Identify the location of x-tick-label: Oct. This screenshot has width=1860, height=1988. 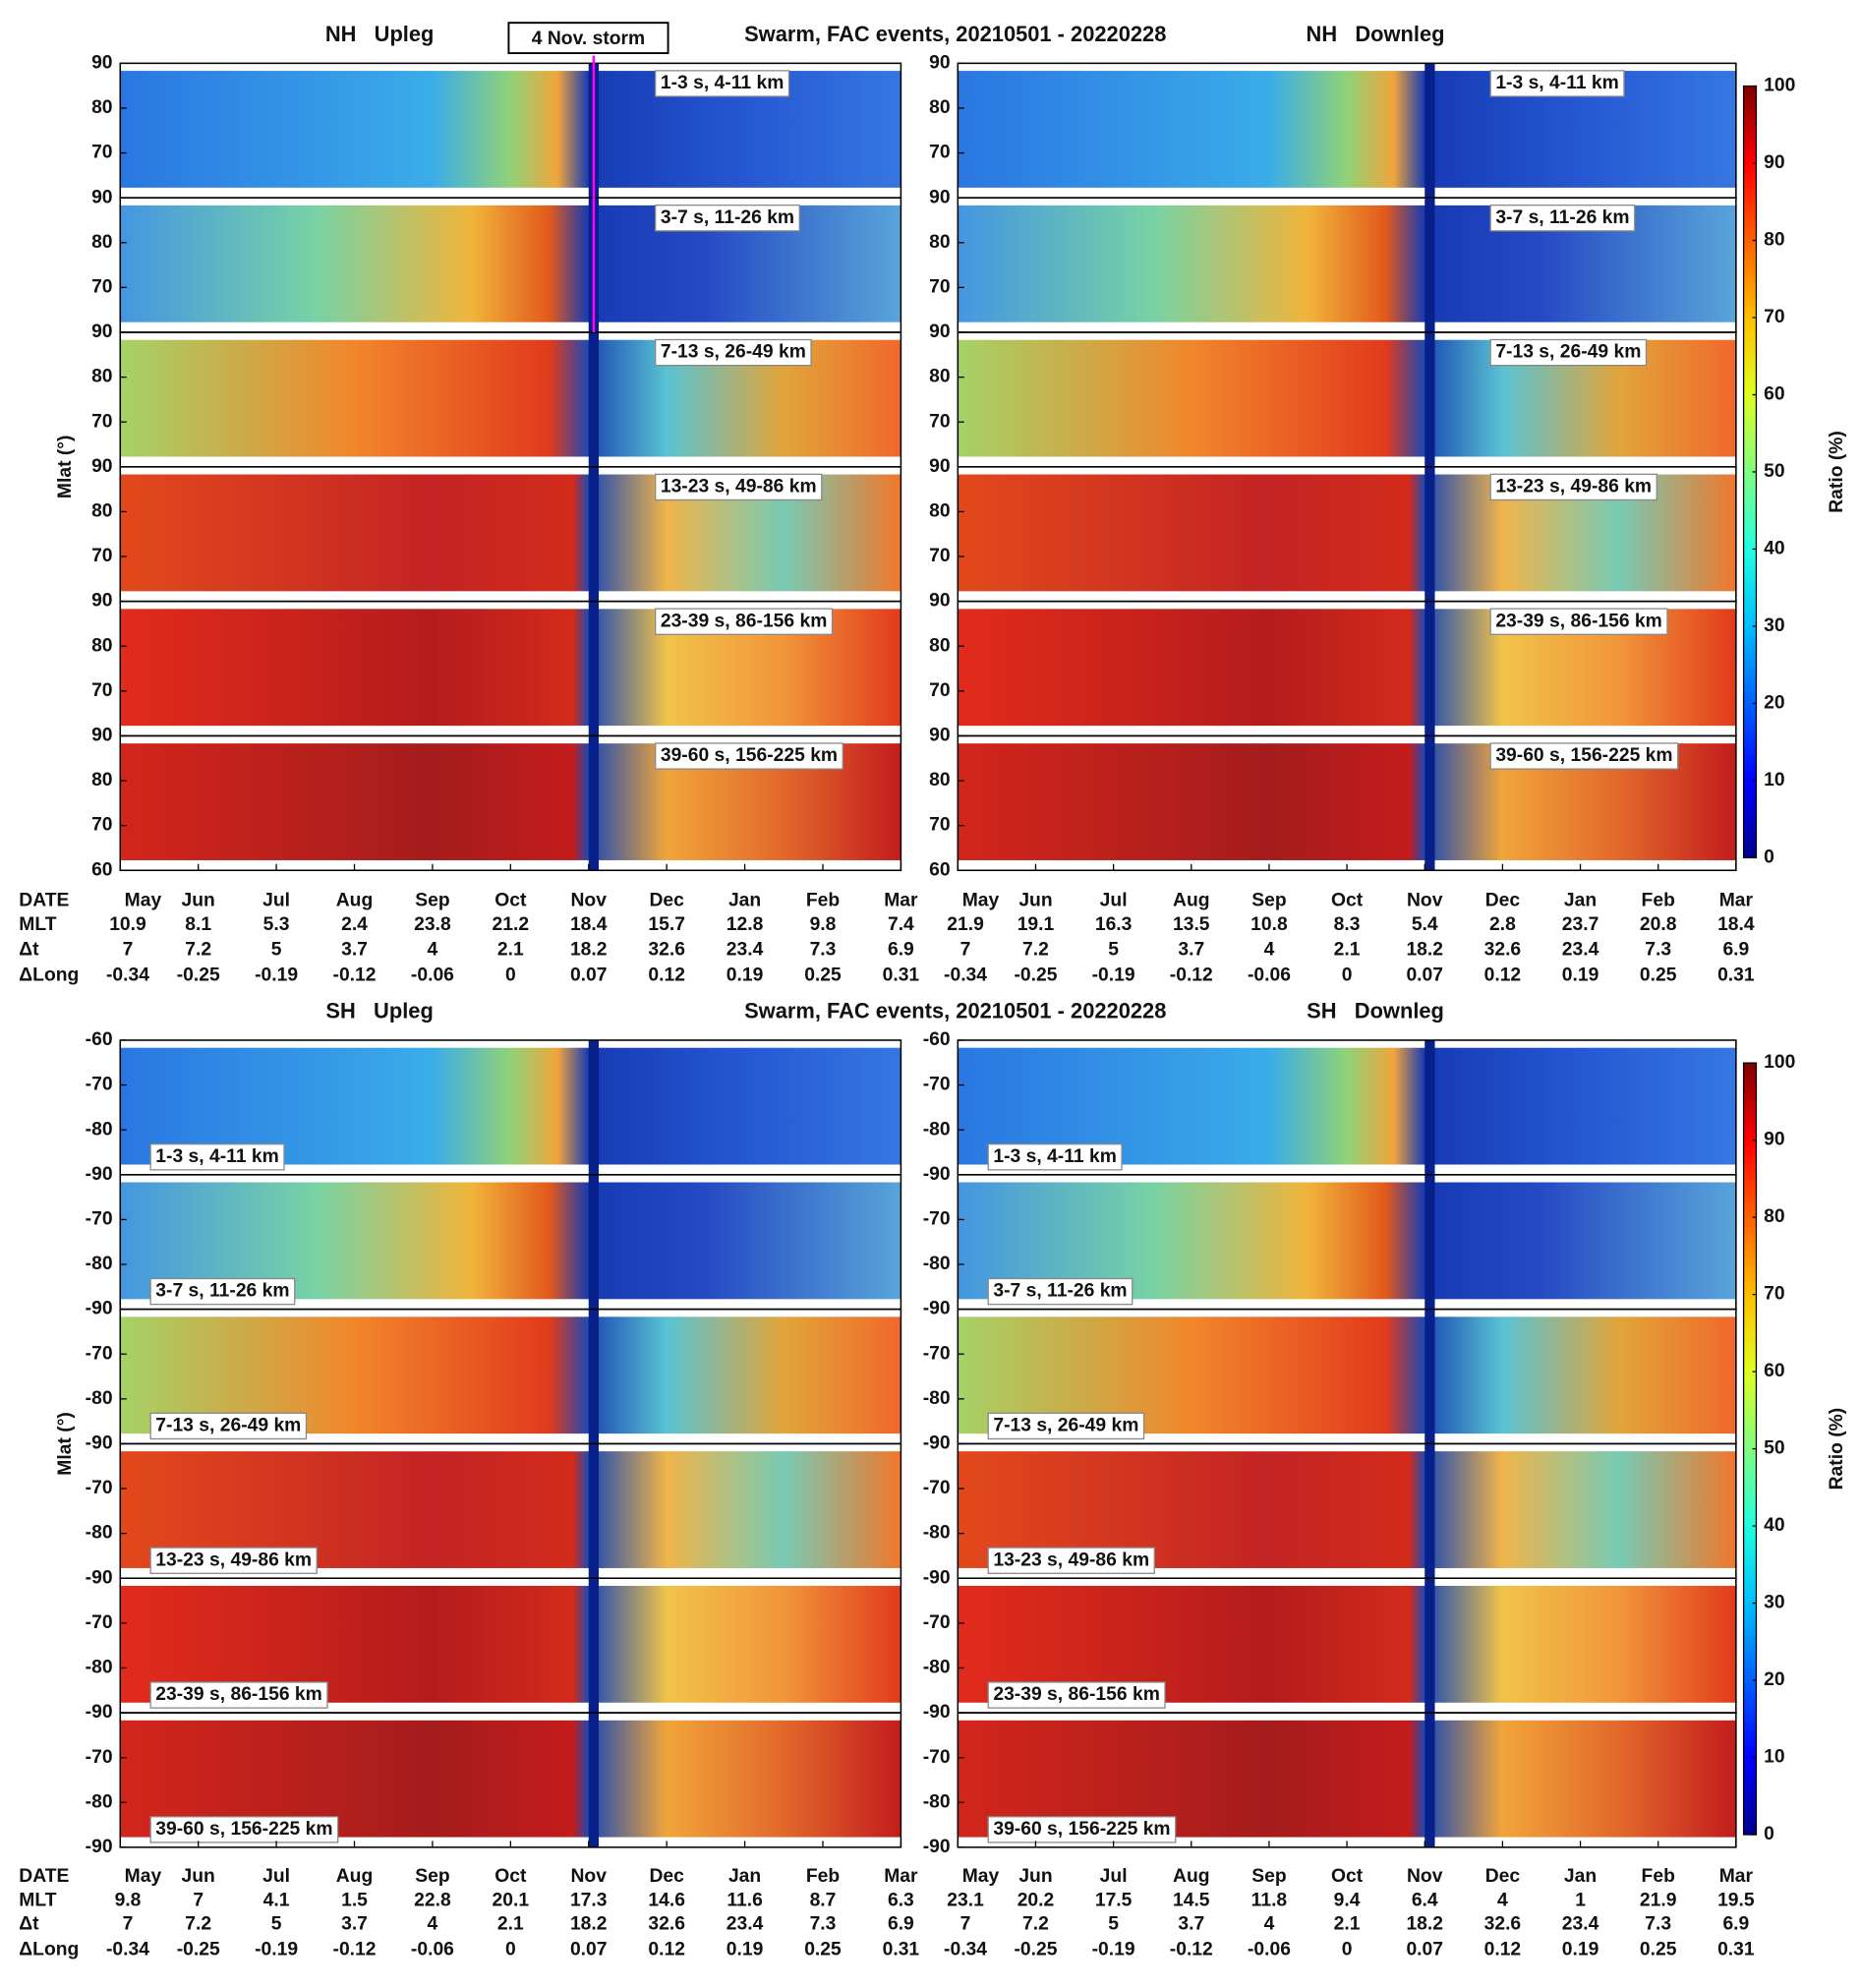
(1347, 1876).